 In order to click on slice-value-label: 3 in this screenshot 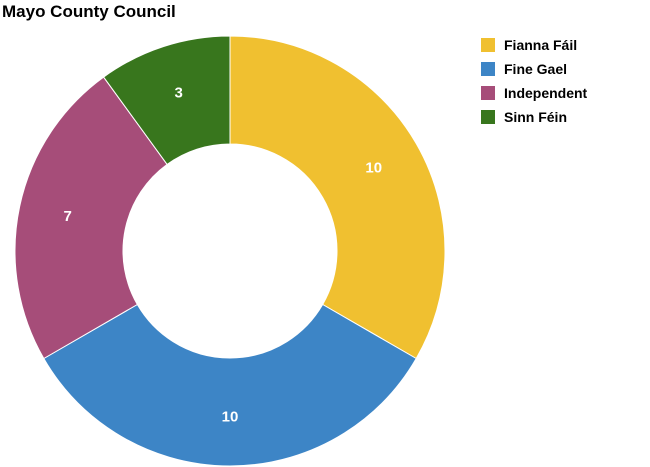, I will do `click(179, 93)`.